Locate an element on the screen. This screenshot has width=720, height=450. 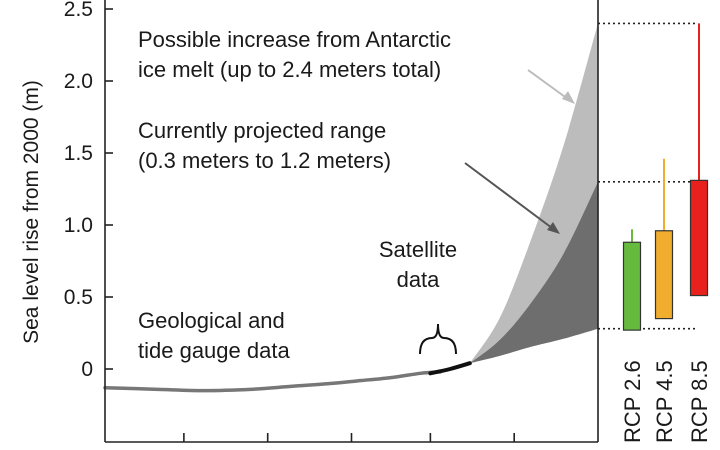
projected-arrow-line is located at coordinates (510, 197).